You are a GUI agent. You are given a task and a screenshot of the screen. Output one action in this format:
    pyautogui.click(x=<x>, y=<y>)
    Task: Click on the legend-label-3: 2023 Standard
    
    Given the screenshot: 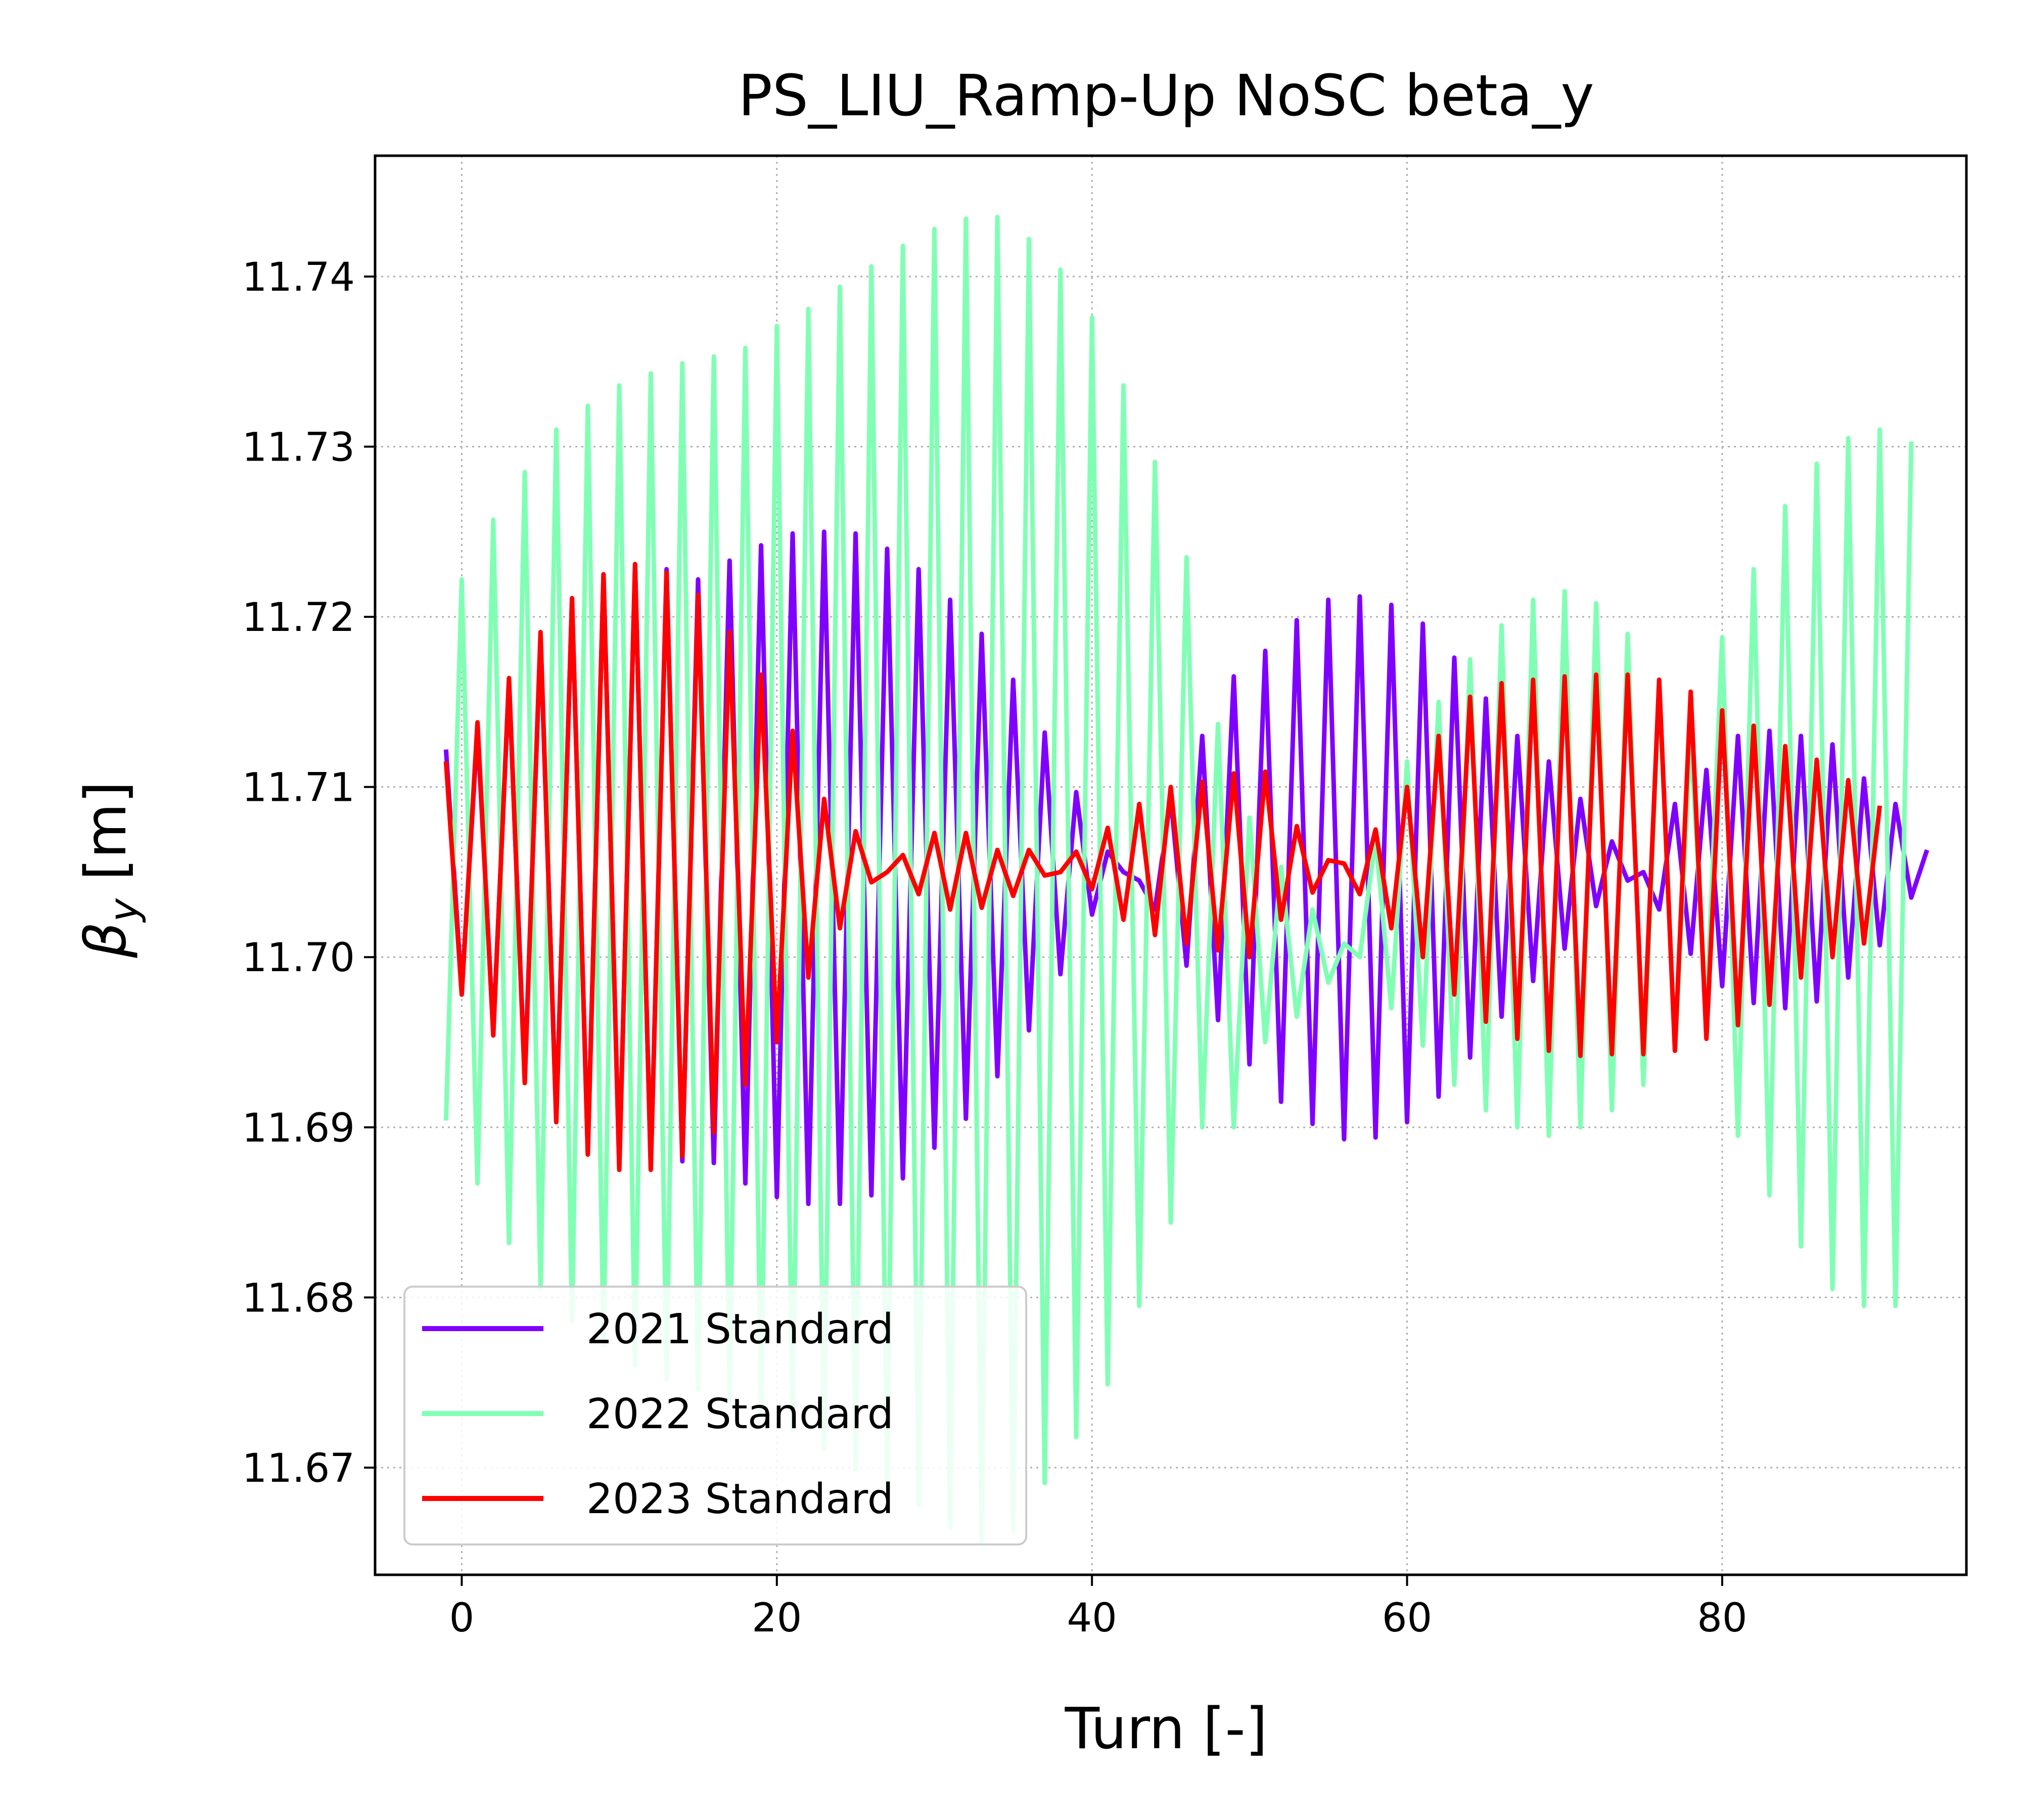 What is the action you would take?
    pyautogui.click(x=740, y=1499)
    